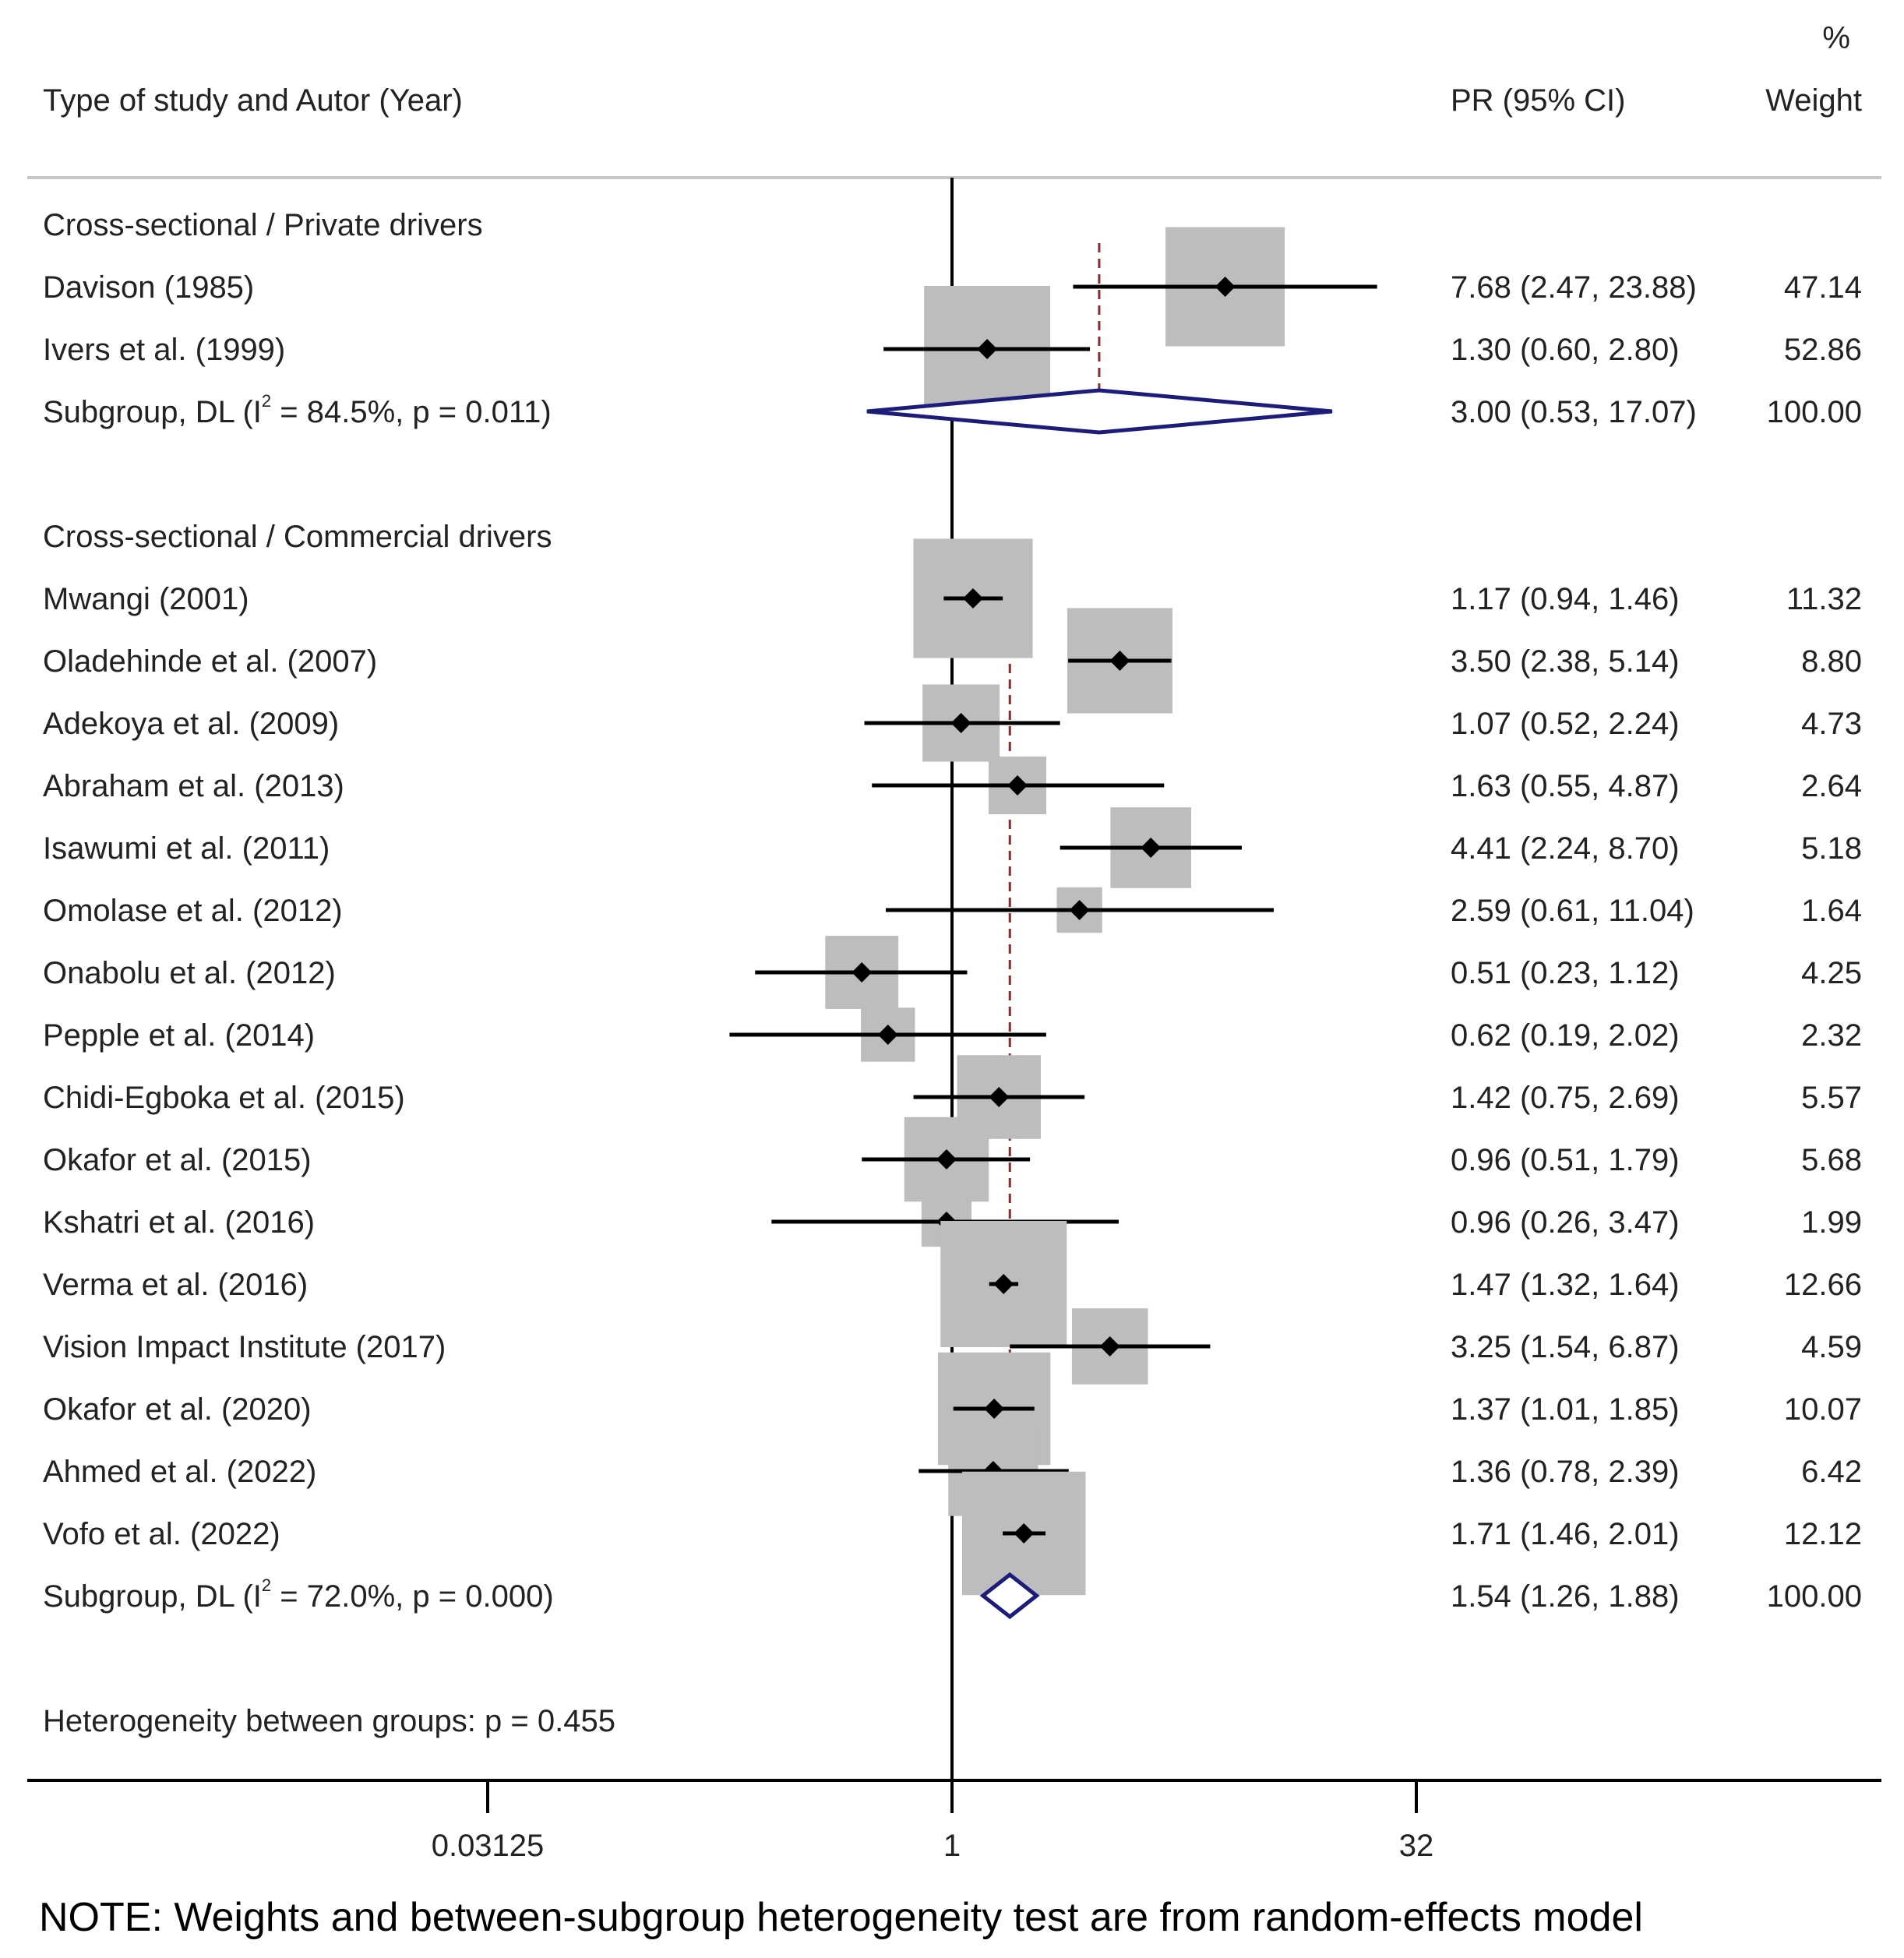  I want to click on study-ci: 1.71 (1.46, 2.01), so click(1566, 1534).